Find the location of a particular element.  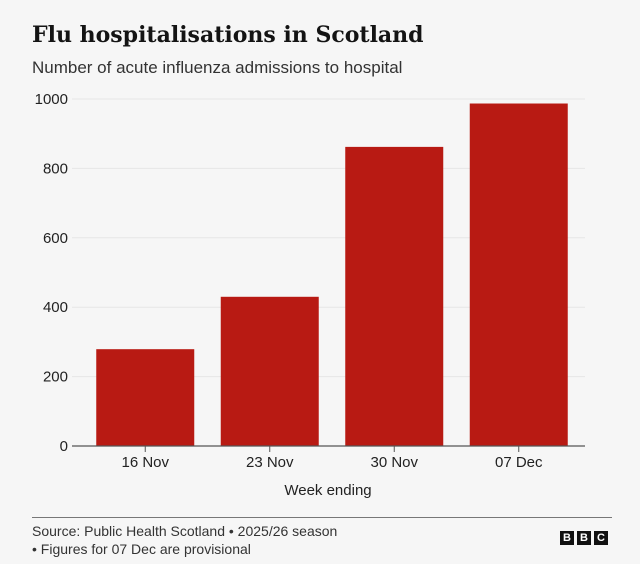

bar-16-nov is located at coordinates (145, 397).